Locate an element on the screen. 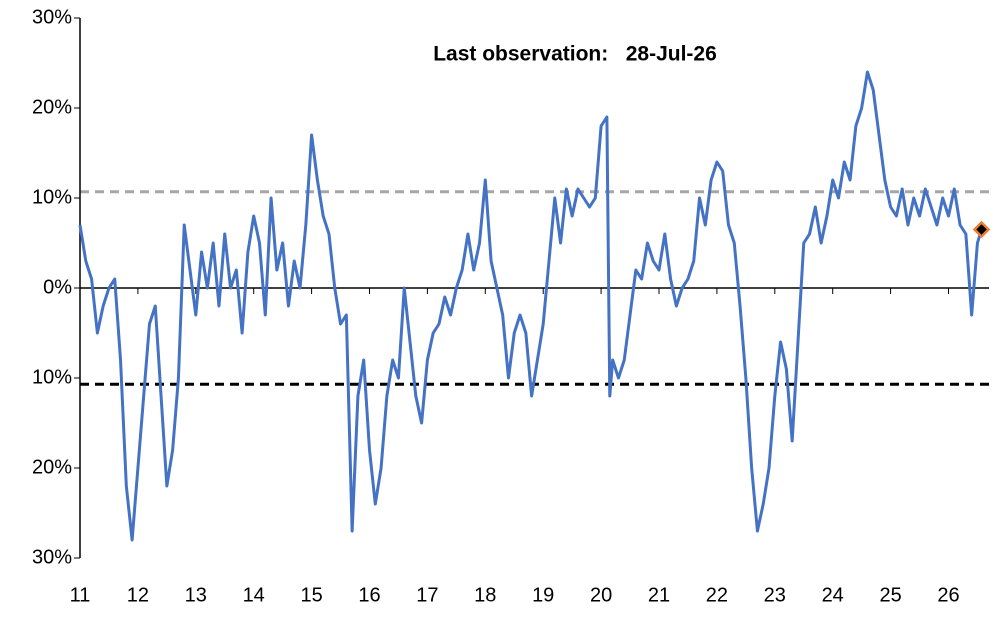 The width and height of the screenshot is (1000, 620). x-tick-label: 26 is located at coordinates (948, 595).